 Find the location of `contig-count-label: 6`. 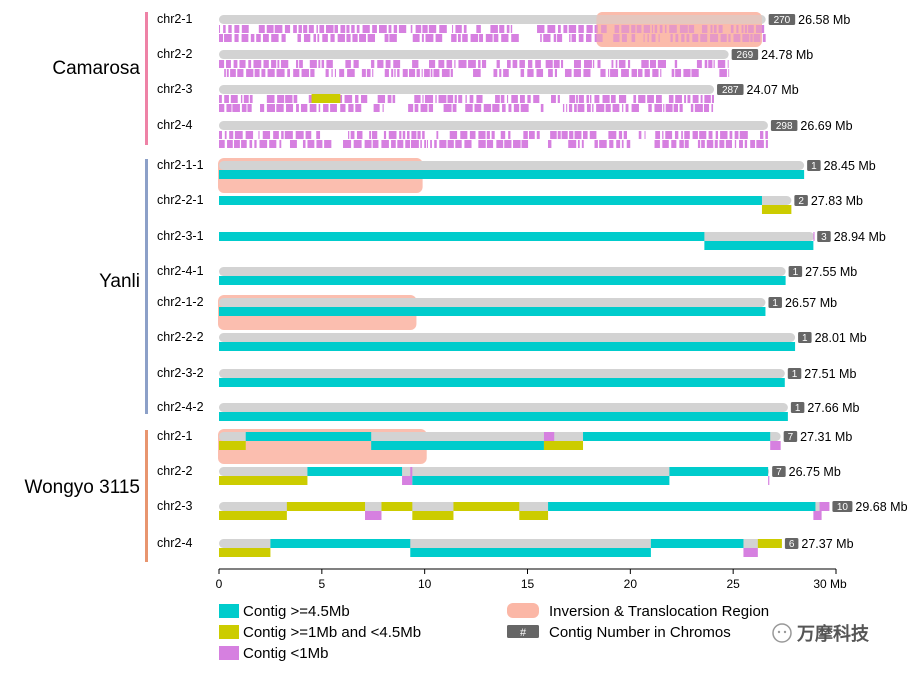

contig-count-label: 6 is located at coordinates (792, 544).